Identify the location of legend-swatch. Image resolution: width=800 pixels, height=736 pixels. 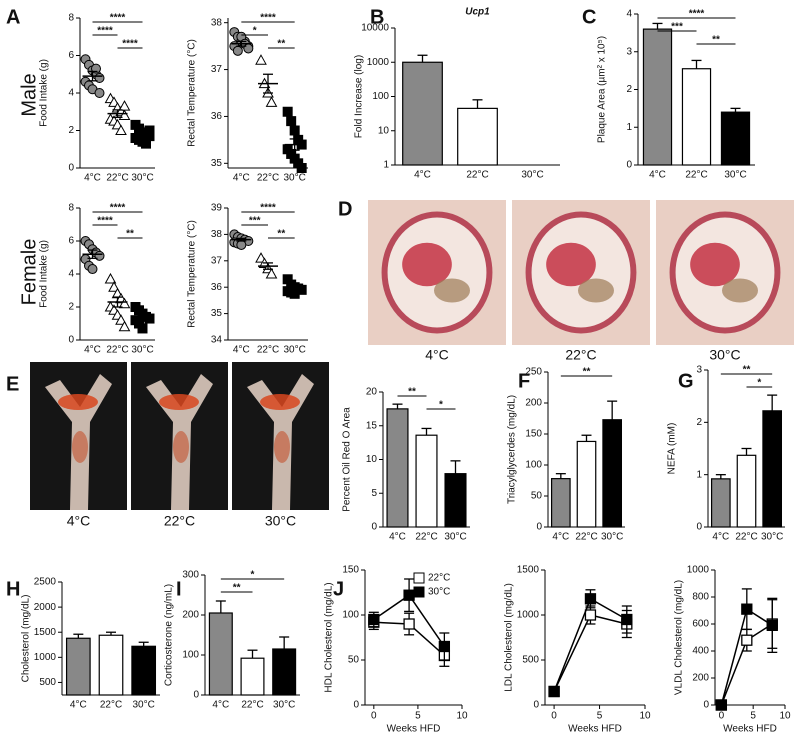
(419, 578).